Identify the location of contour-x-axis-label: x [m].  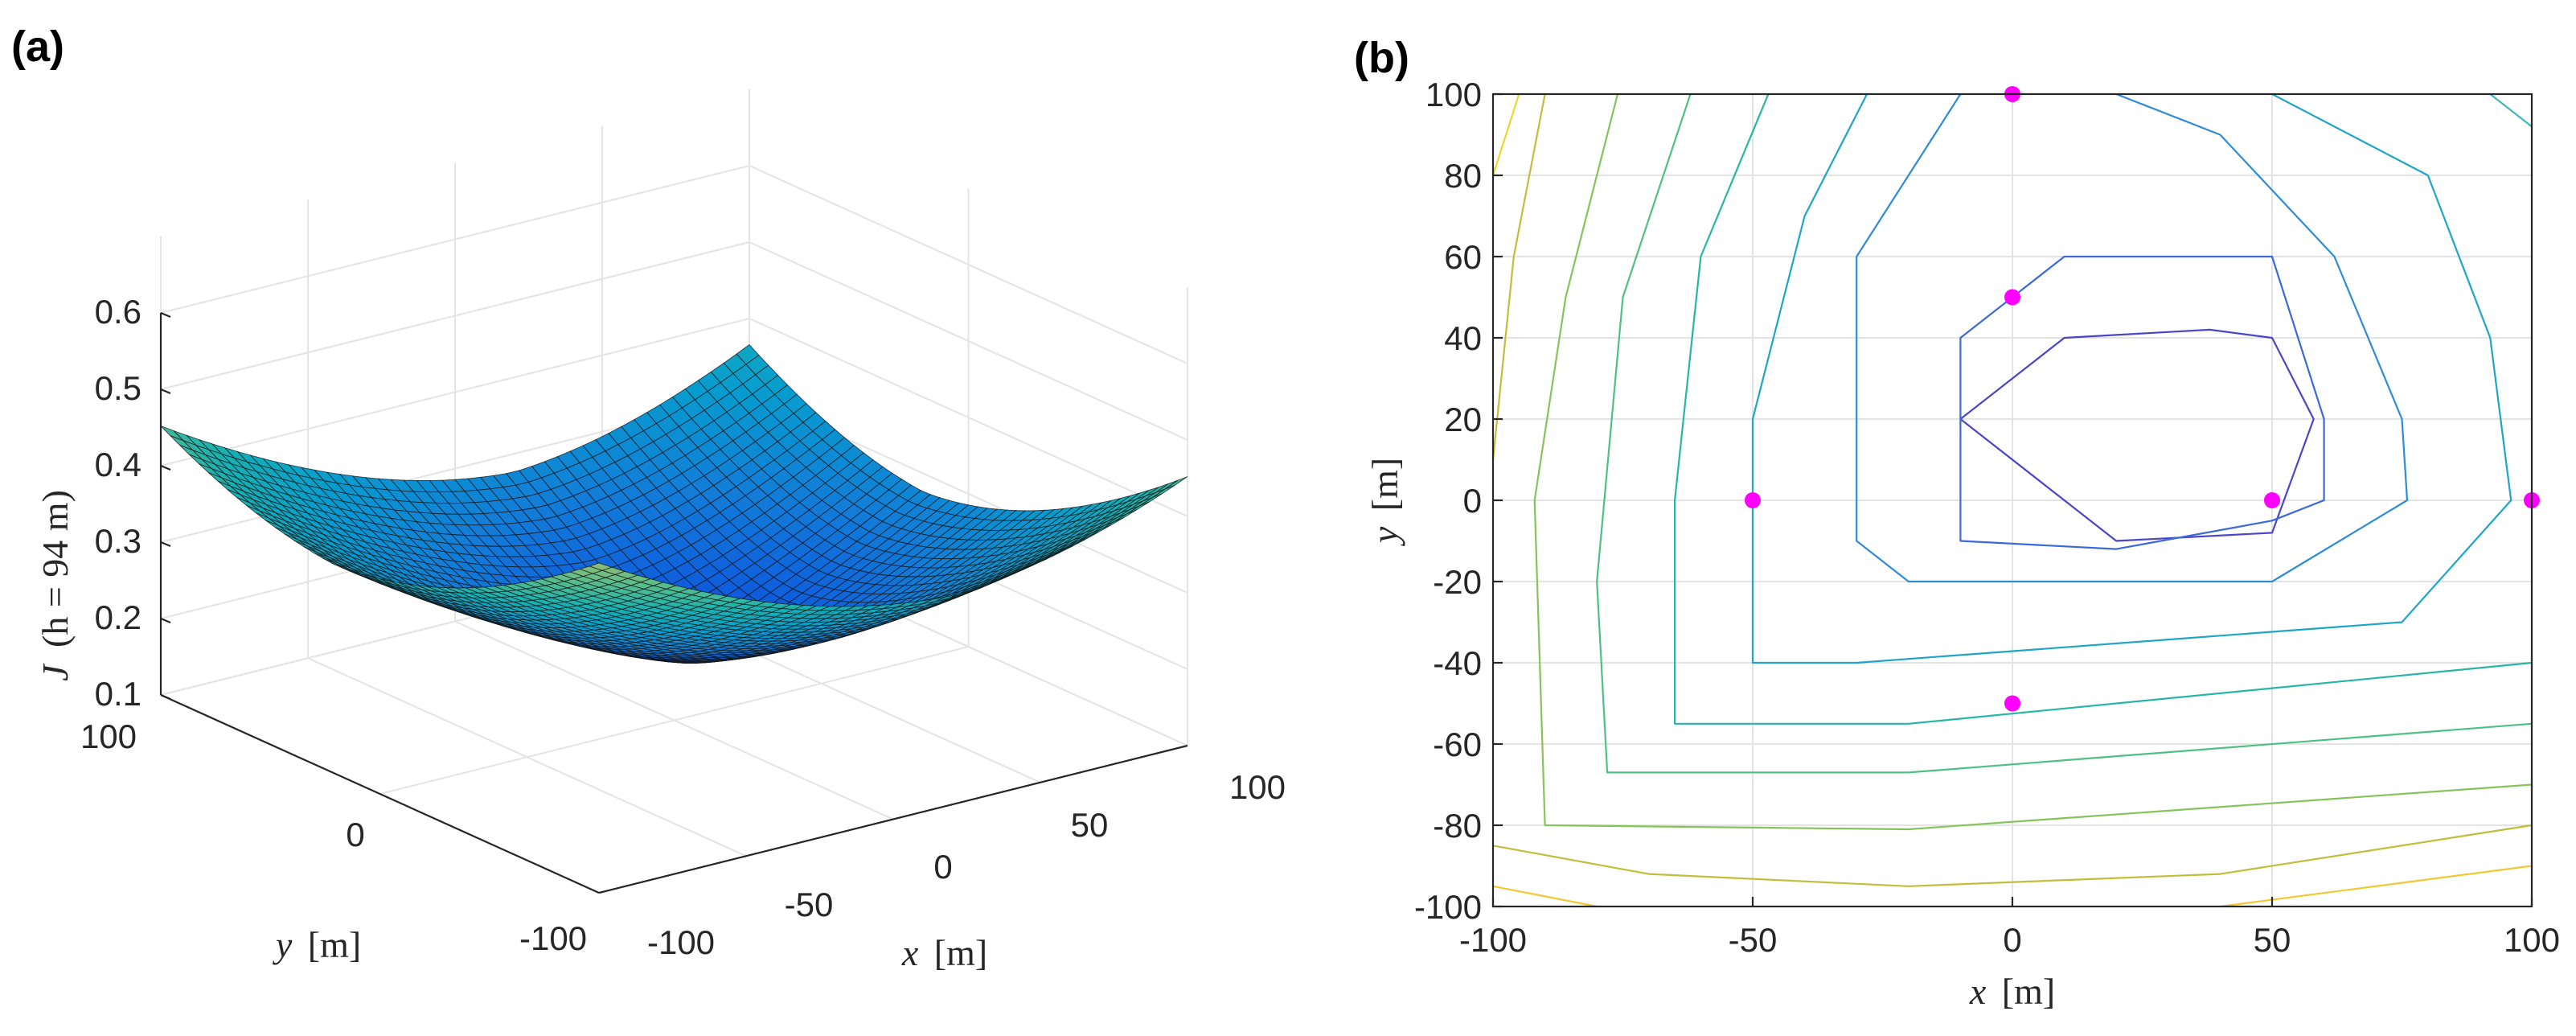
(2012, 991).